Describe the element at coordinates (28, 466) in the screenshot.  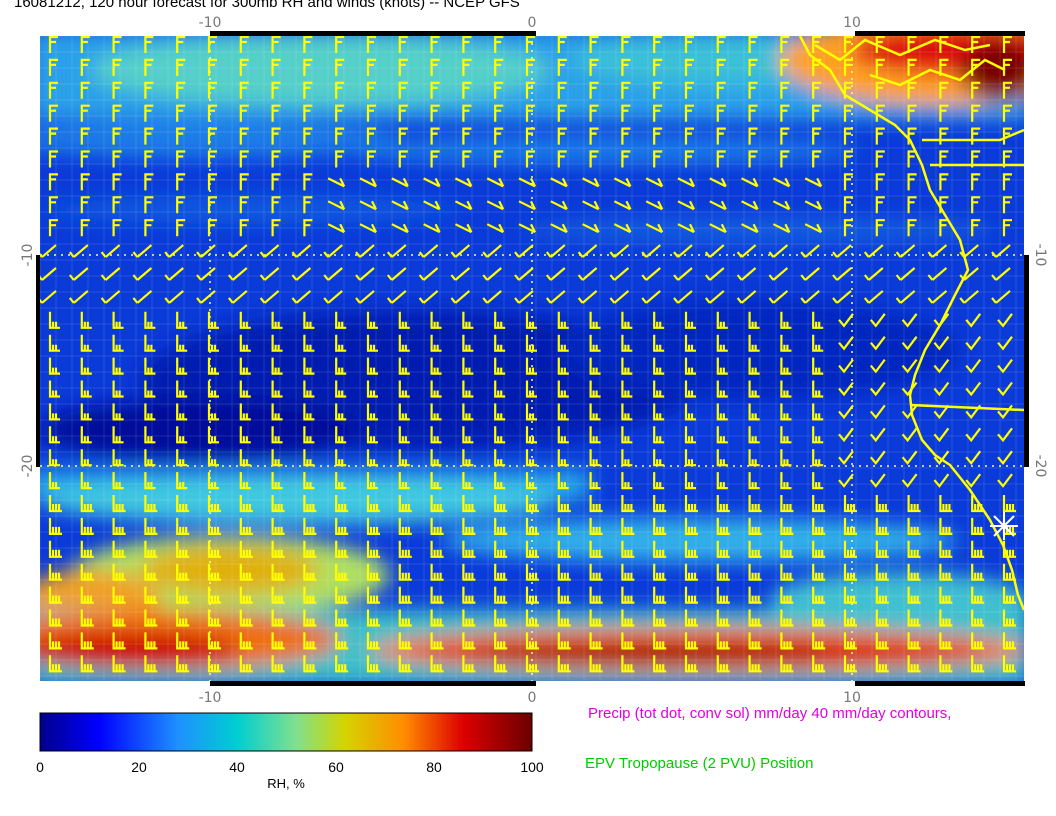
I see `lat-tick-left-1: -20` at that location.